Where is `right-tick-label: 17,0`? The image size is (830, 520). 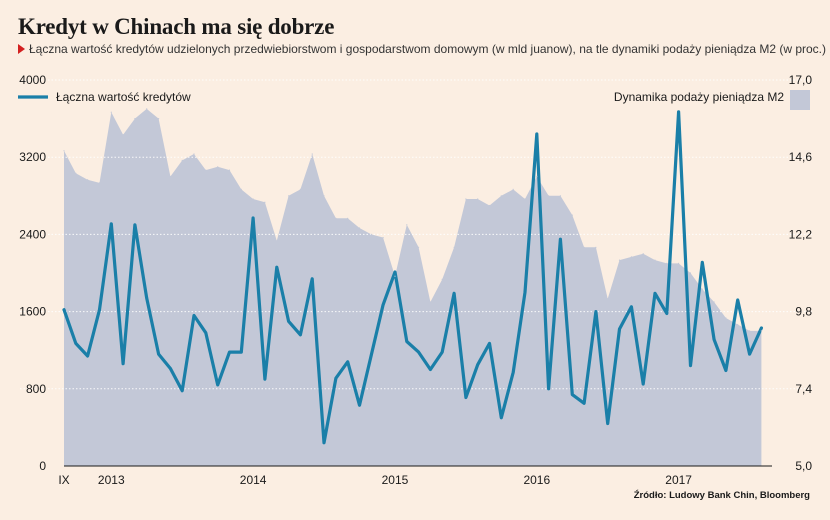 right-tick-label: 17,0 is located at coordinates (801, 80).